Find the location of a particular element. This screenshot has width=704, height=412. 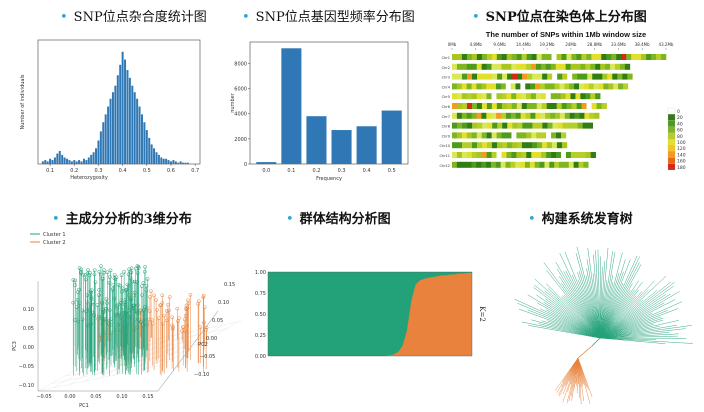

chromosome-label: Chr12 is located at coordinates (444, 166).